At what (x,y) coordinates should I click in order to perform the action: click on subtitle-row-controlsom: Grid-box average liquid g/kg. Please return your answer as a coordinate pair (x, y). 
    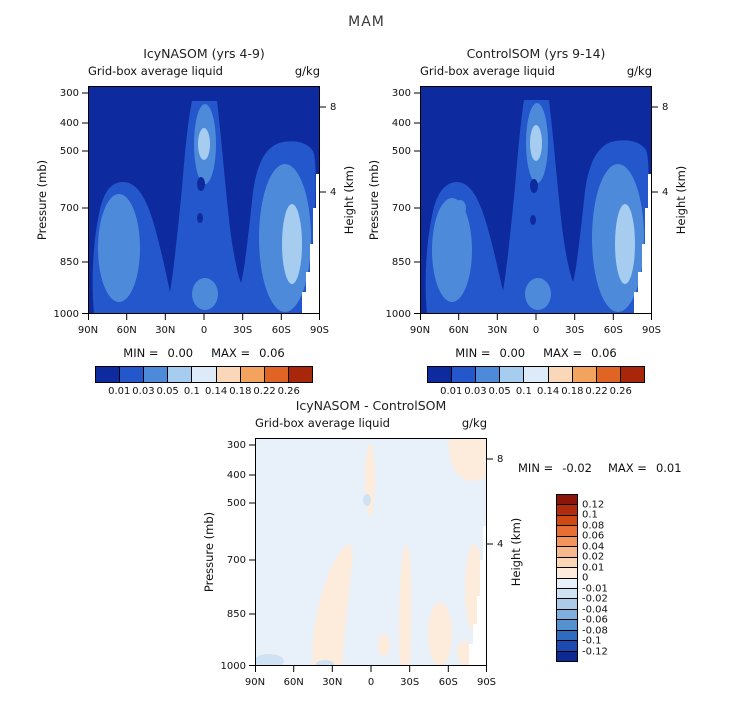
    Looking at the image, I should click on (536, 72).